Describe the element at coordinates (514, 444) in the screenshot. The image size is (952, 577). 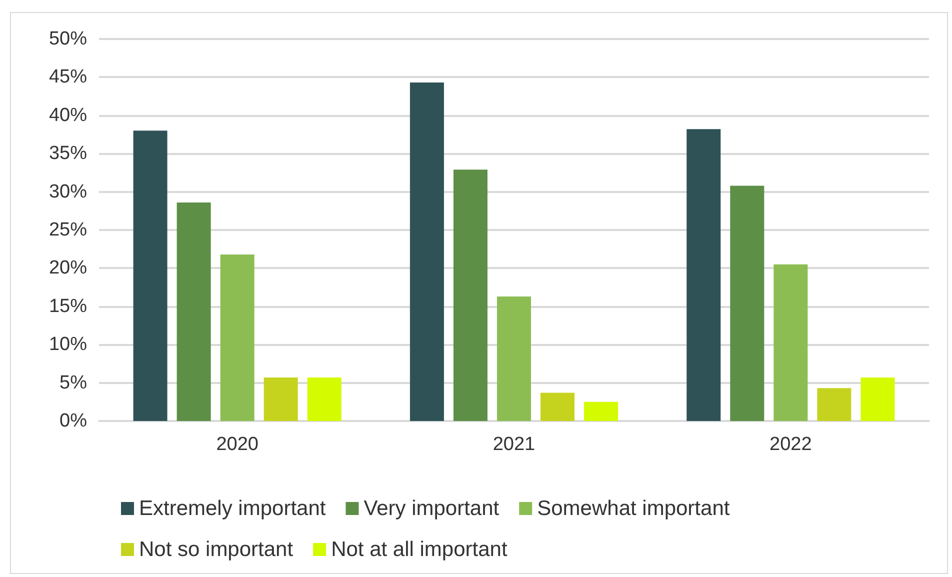
I see `x-tick-label: 2021` at that location.